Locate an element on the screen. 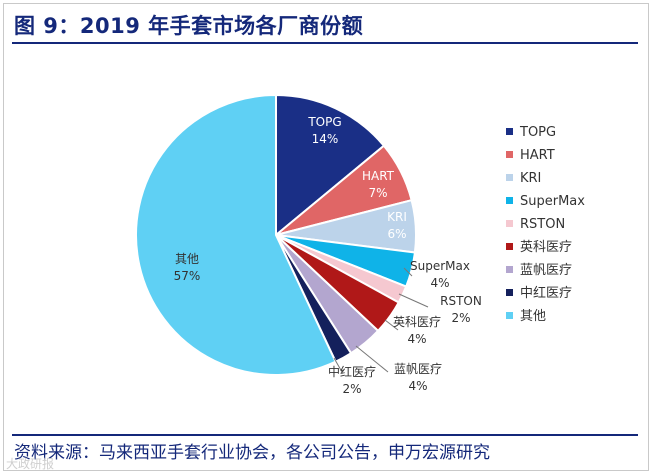 The height and width of the screenshot is (476, 654). legend-label: 其他 is located at coordinates (533, 316).